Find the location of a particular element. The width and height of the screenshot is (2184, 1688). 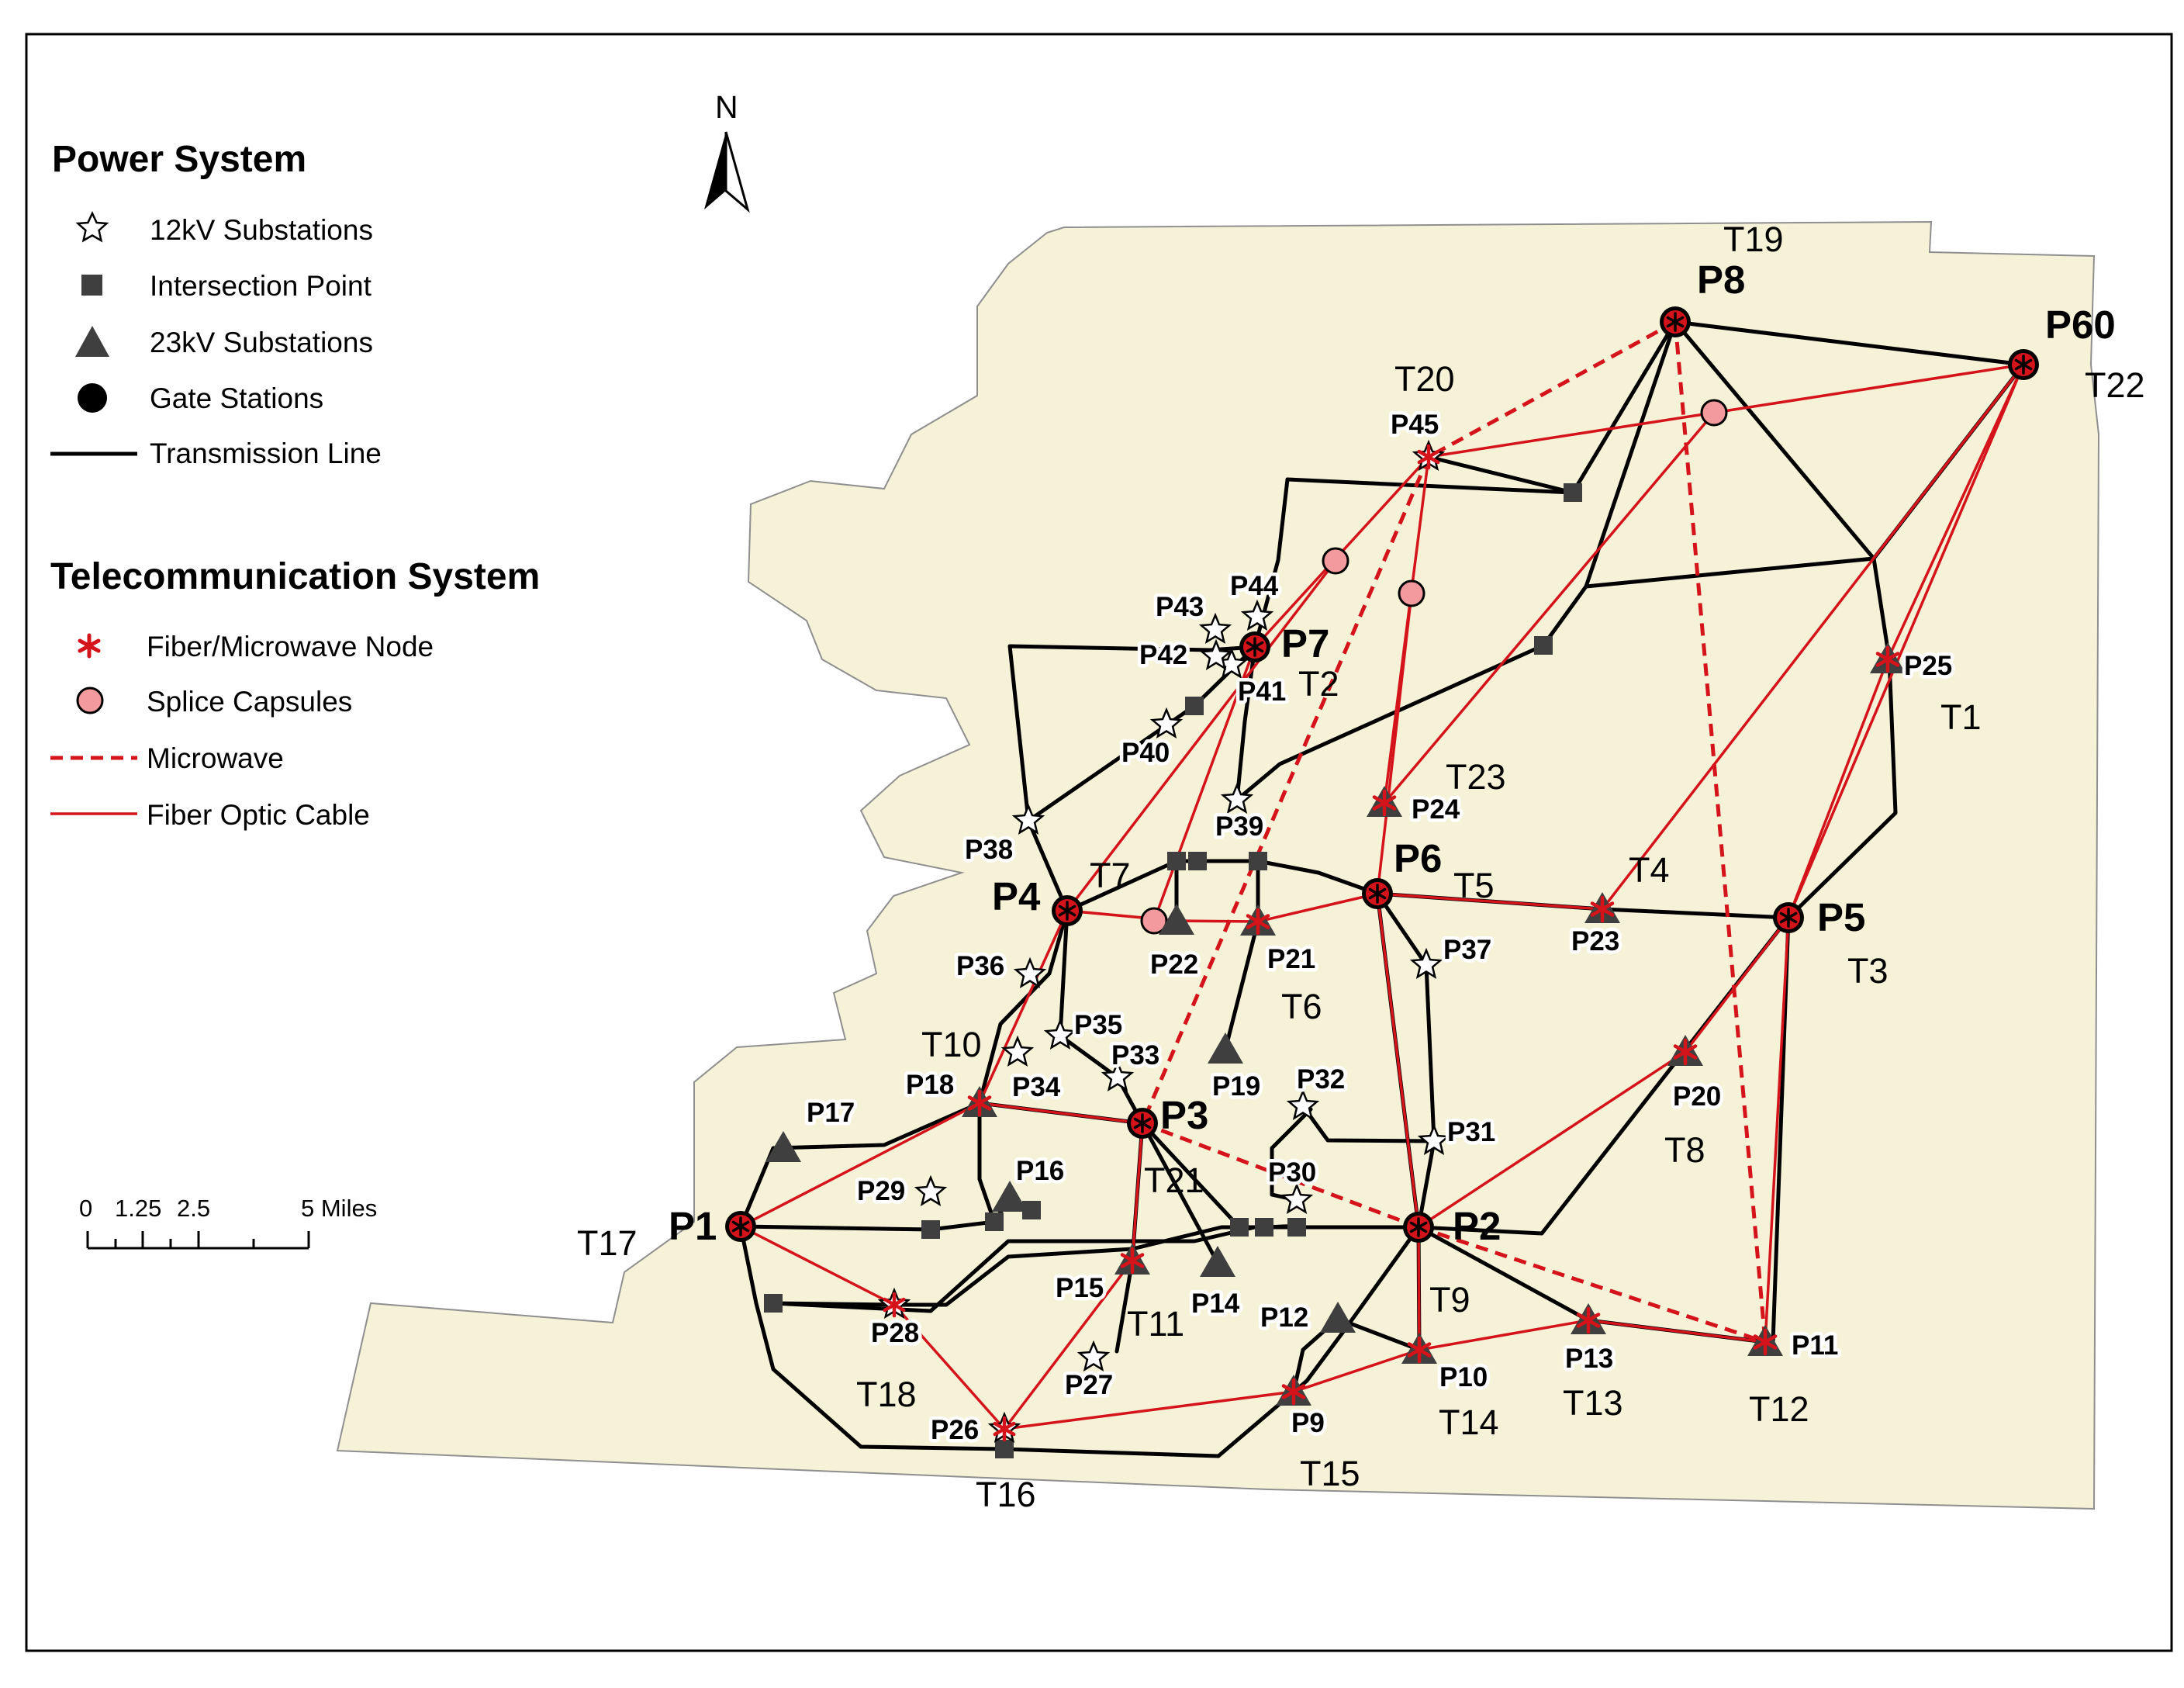

terminal-label-t9: T9 is located at coordinates (1449, 1300).